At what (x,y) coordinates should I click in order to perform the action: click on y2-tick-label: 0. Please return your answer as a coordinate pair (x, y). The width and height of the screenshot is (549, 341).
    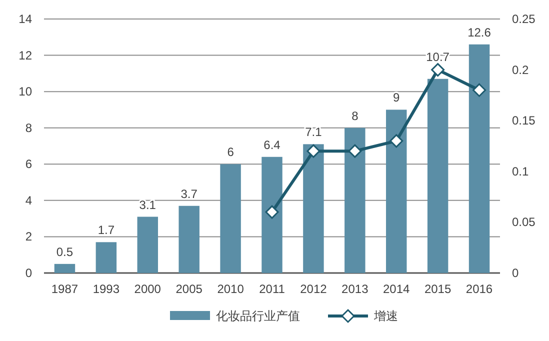
    Looking at the image, I should click on (515, 273).